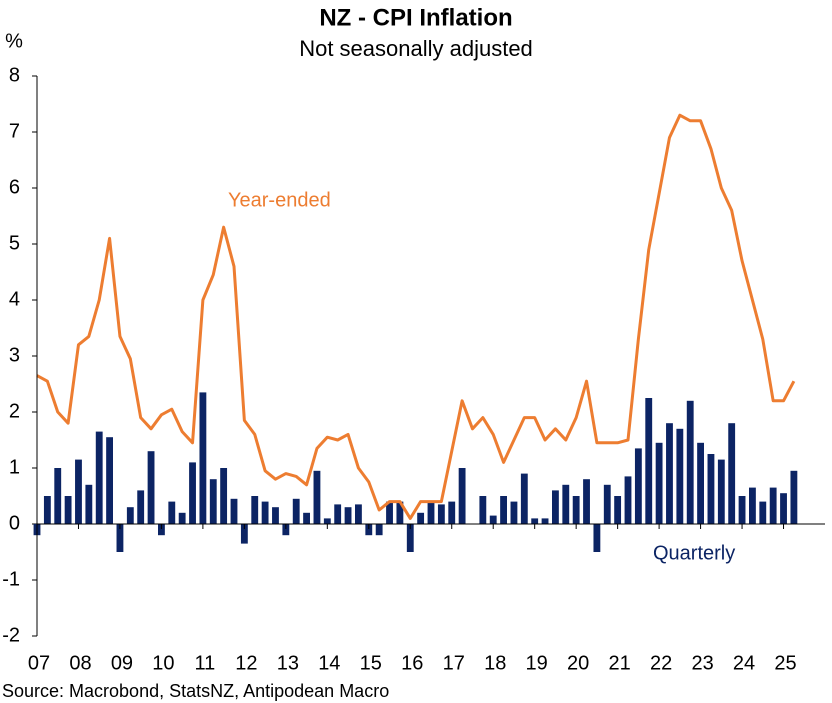  What do you see at coordinates (288, 663) in the screenshot?
I see `x-tick-label: 13` at bounding box center [288, 663].